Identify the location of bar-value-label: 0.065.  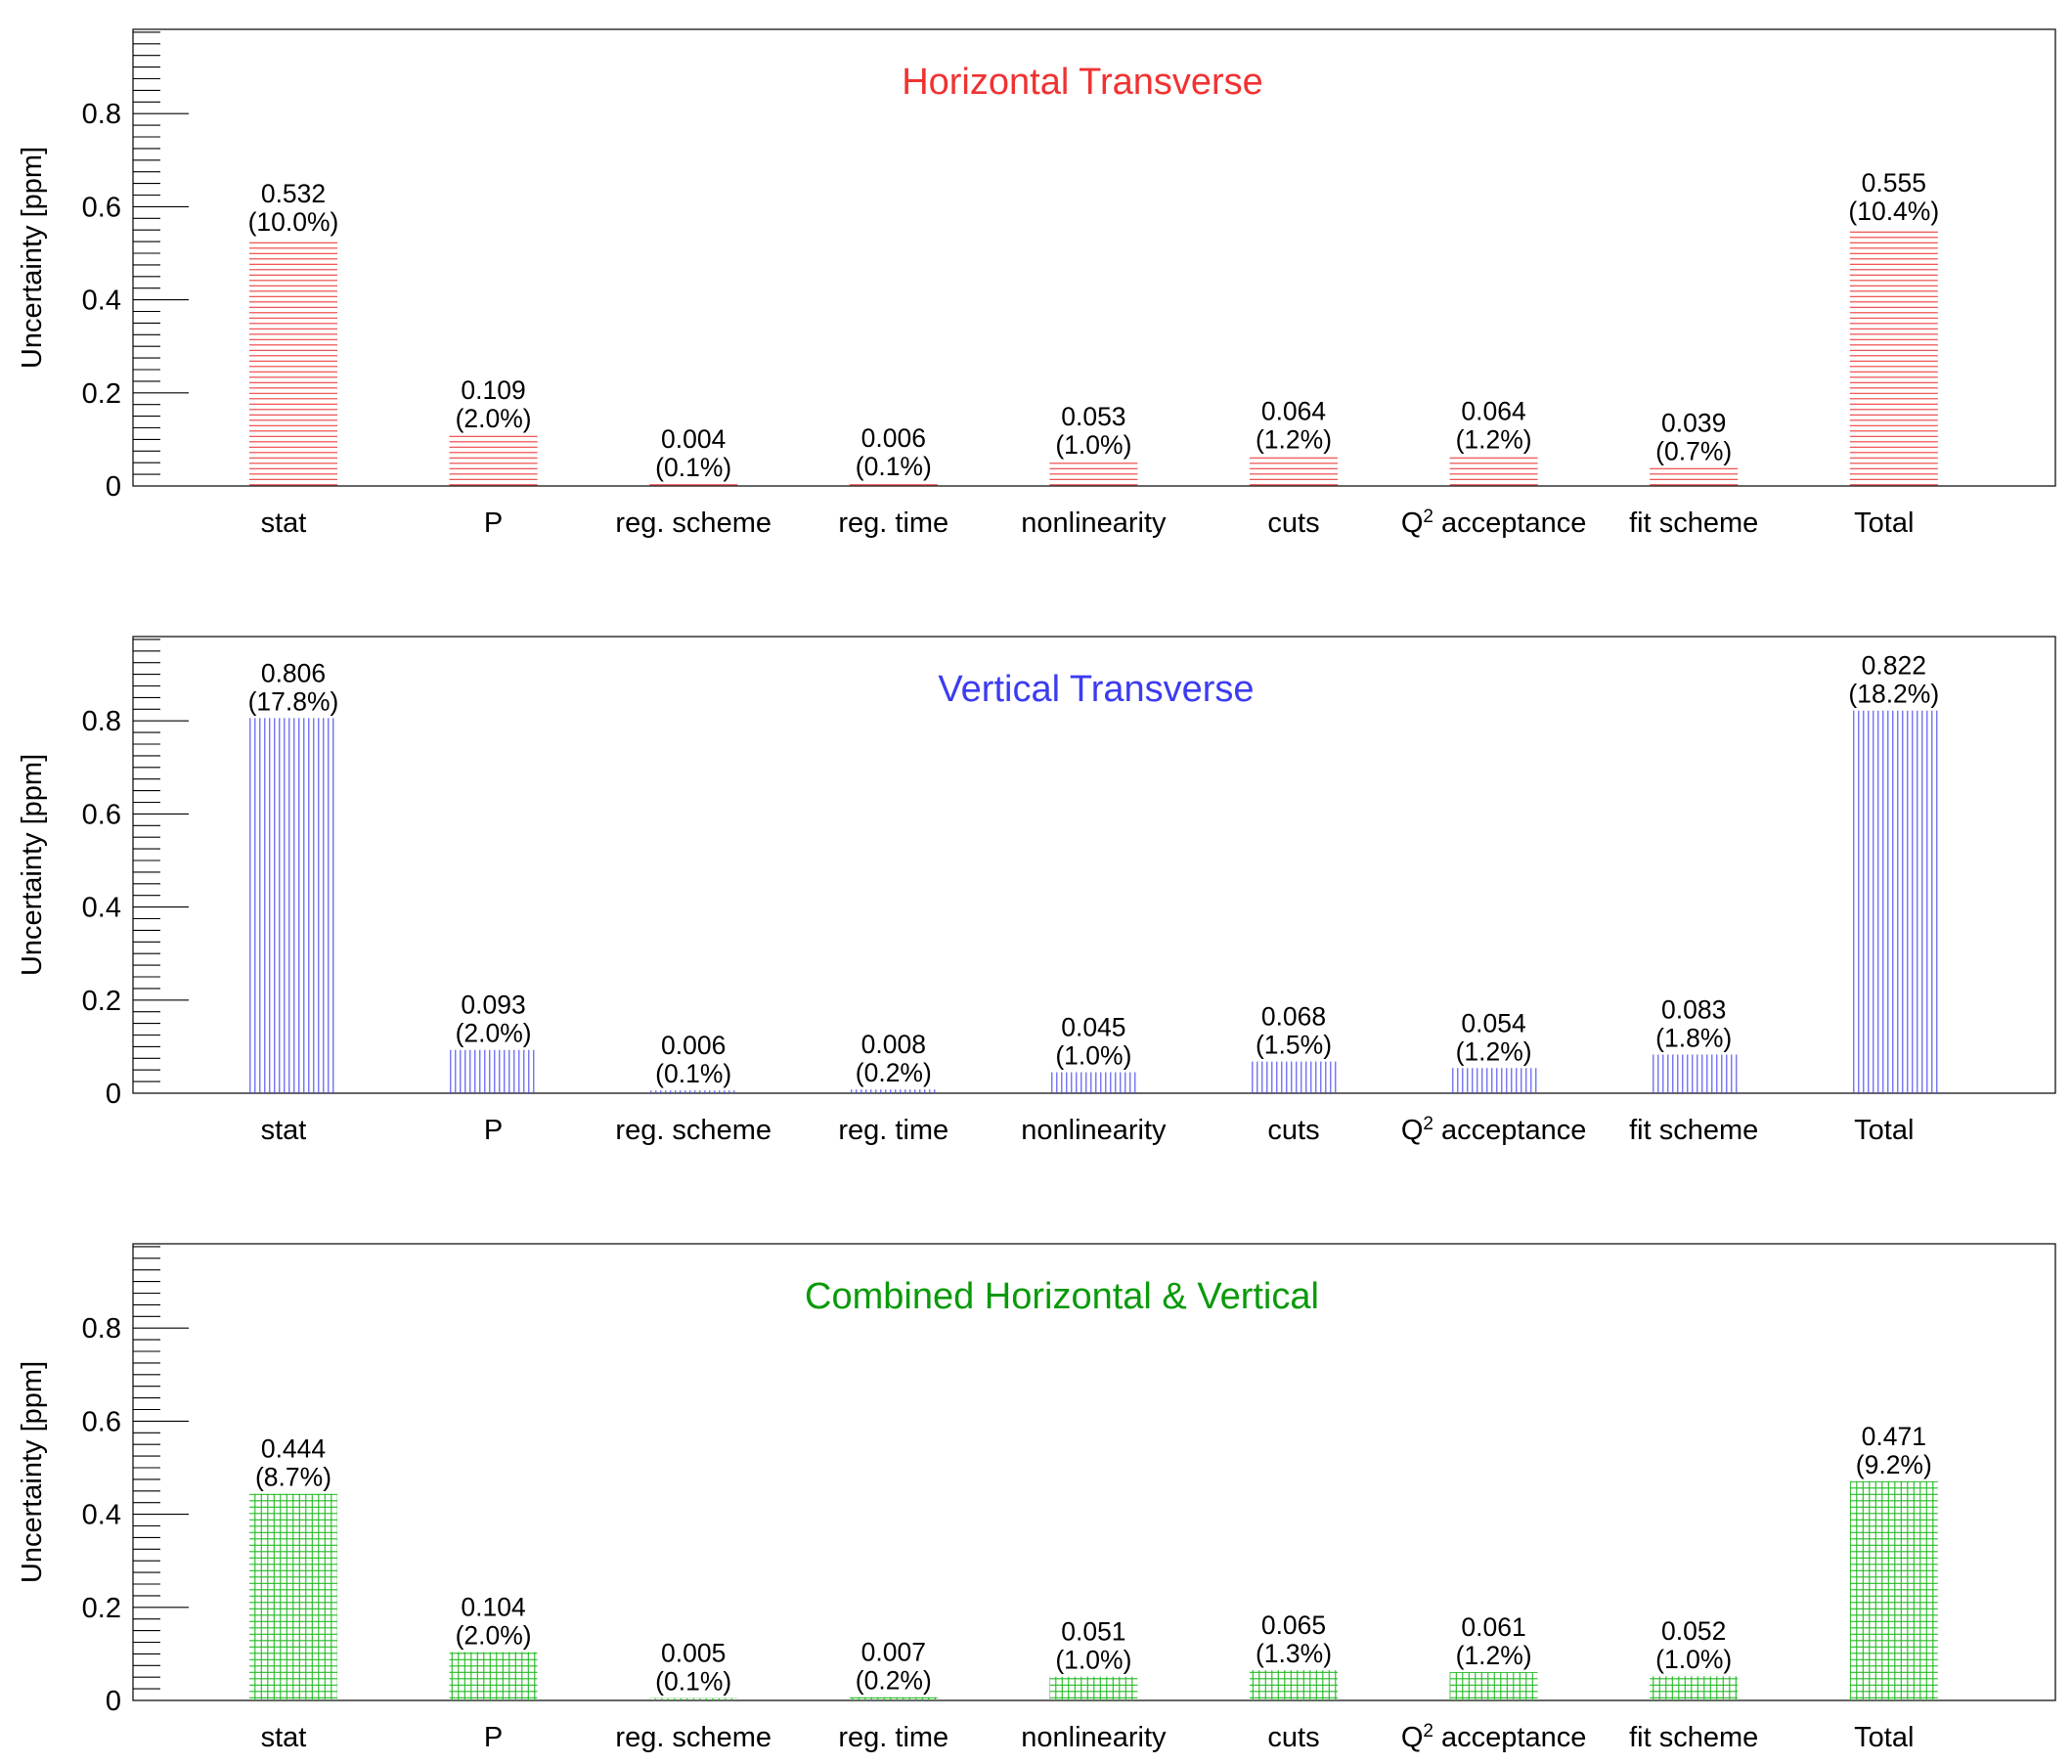
(1293, 1625).